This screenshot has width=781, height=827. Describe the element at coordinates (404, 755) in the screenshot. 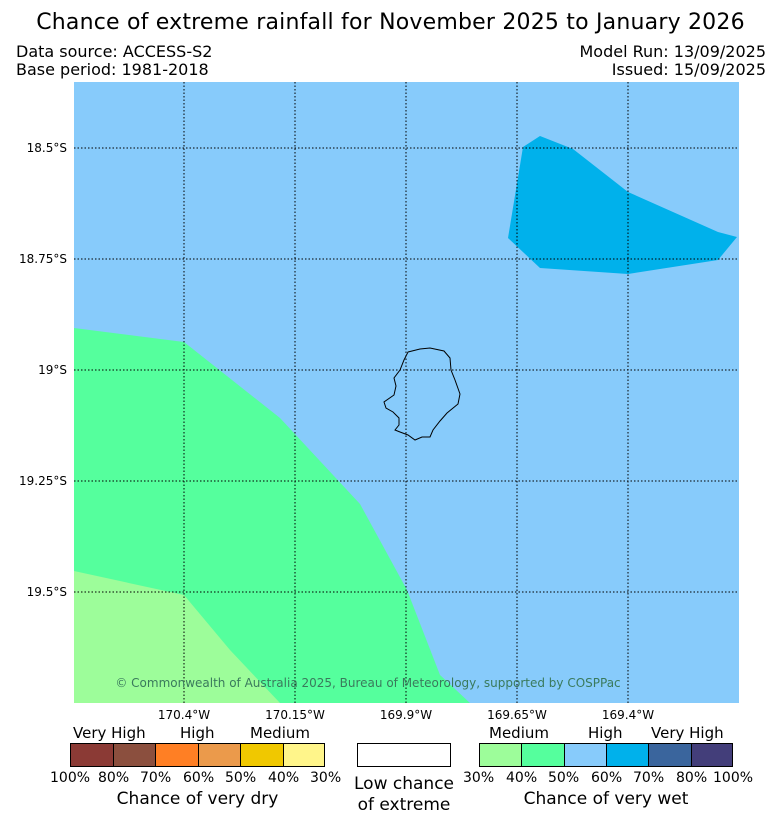

I see `legend-neutral-swatch` at that location.